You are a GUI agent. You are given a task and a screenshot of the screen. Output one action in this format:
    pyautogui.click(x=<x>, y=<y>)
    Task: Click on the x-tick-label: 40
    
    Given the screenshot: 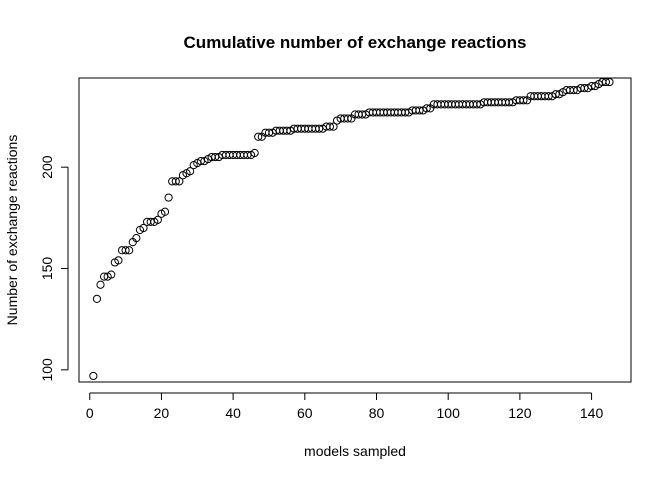 What is the action you would take?
    pyautogui.click(x=233, y=413)
    